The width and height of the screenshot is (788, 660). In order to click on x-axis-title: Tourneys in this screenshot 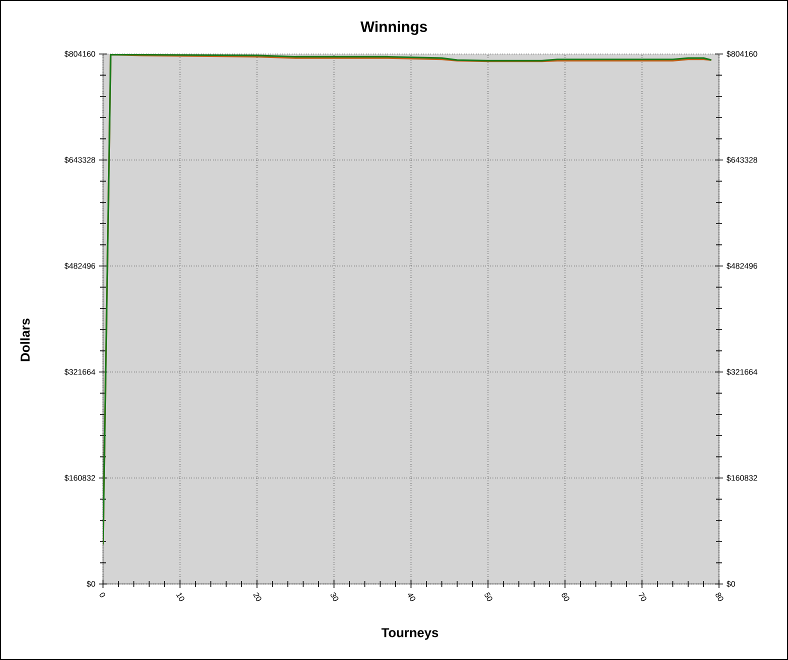, I will do `click(409, 634)`.